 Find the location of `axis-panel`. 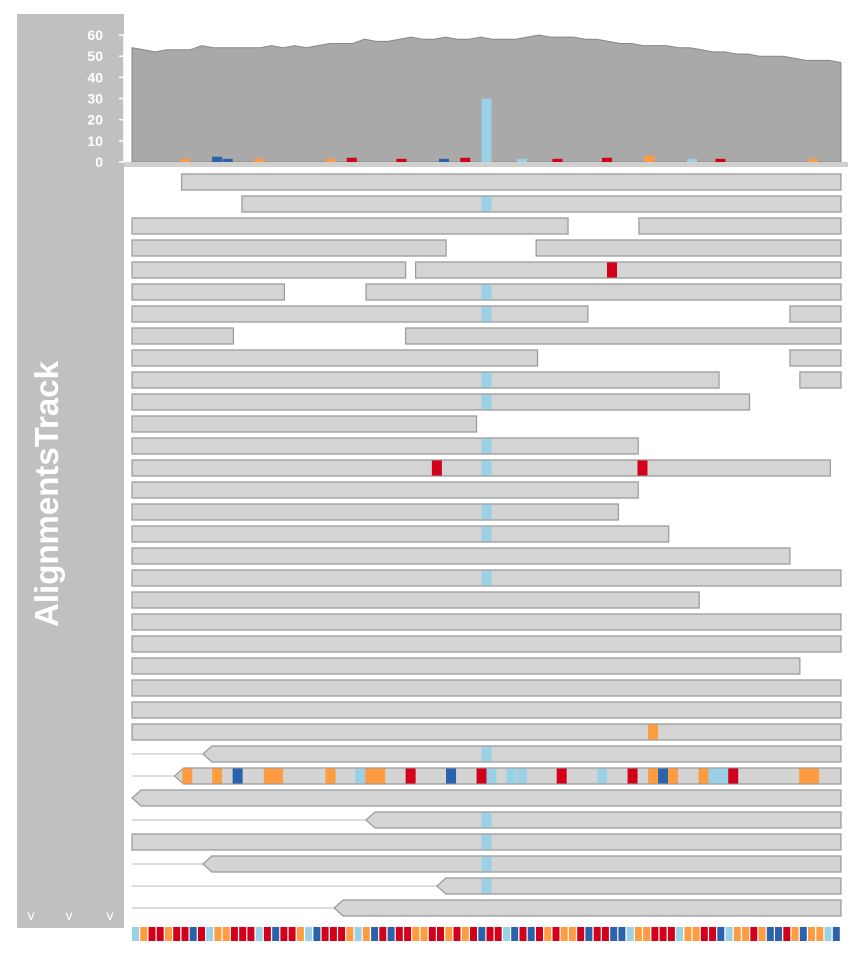

axis-panel is located at coordinates (70, 88).